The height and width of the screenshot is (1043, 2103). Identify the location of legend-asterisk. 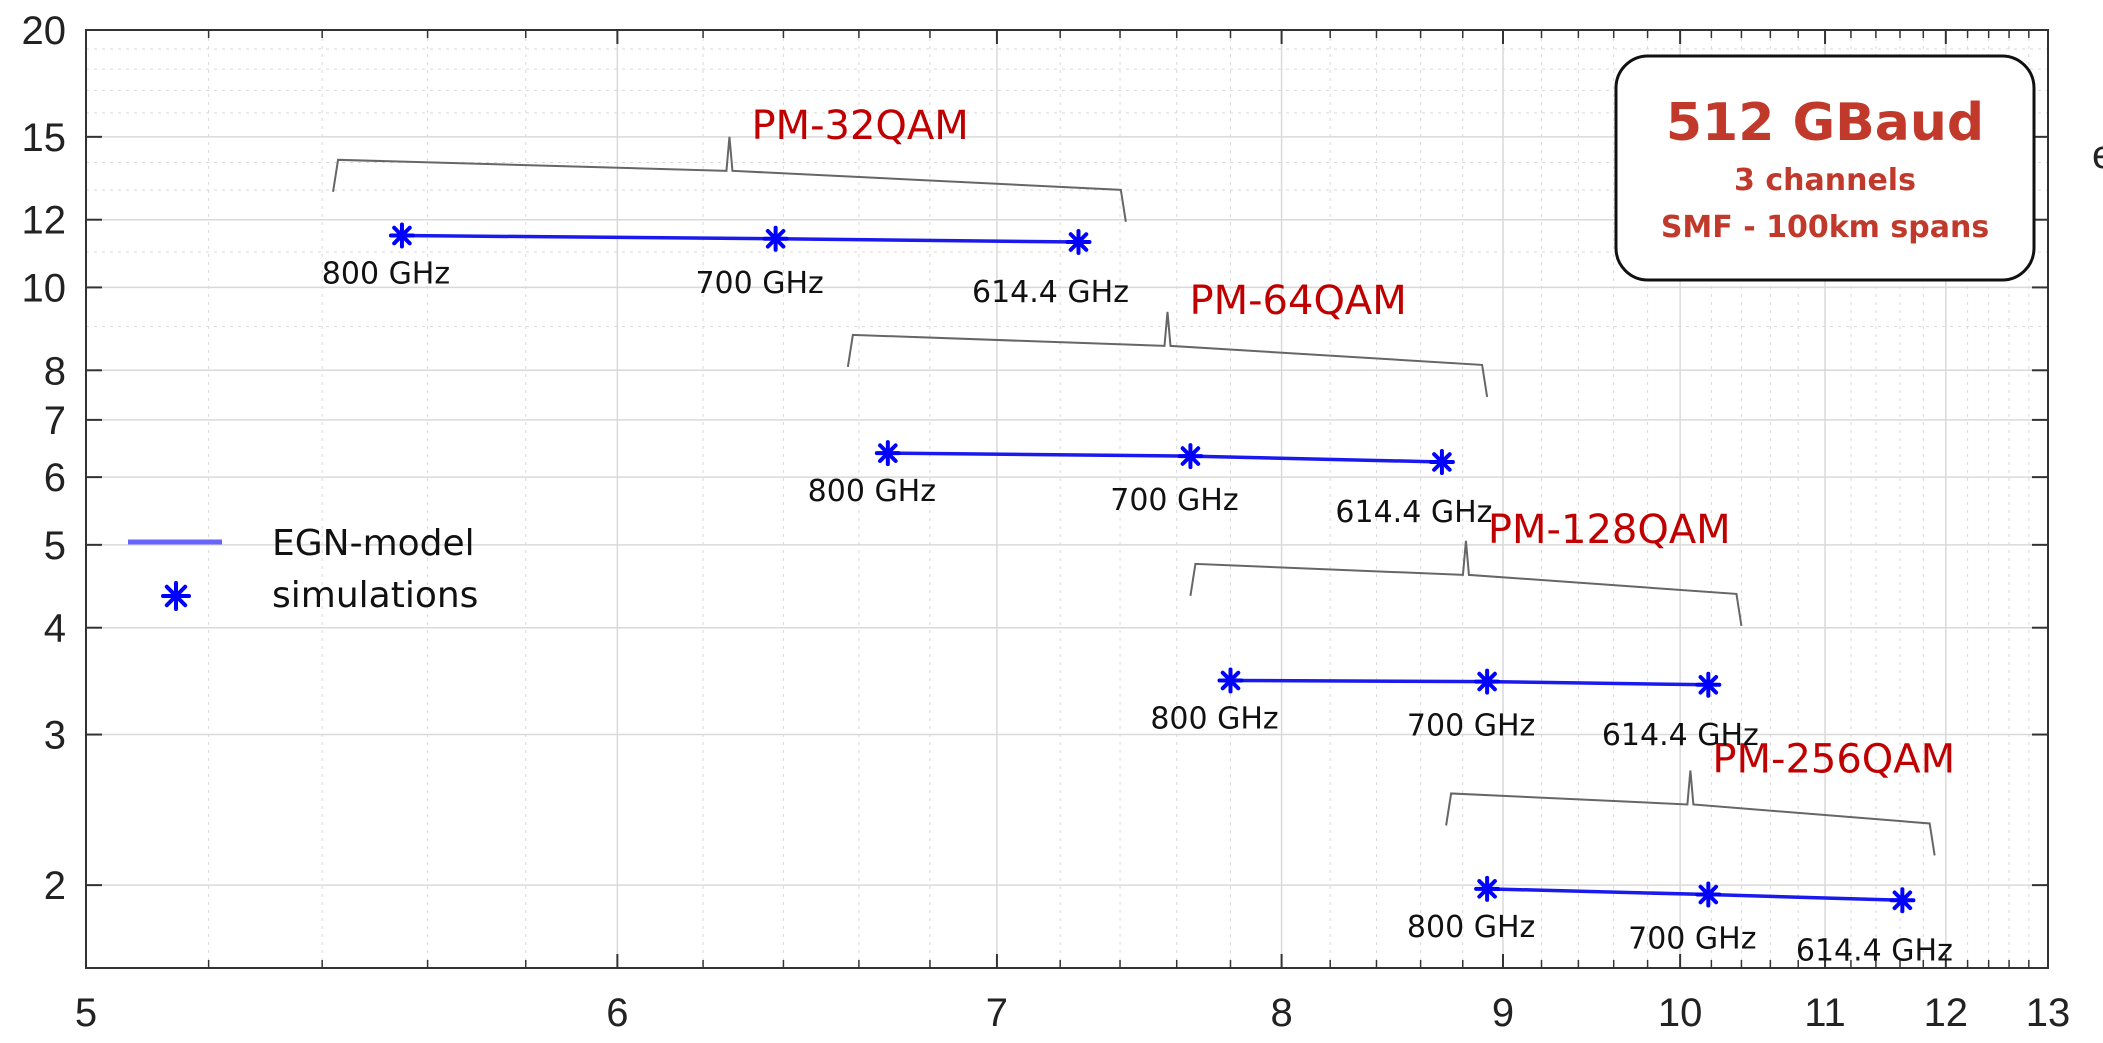
(176, 596).